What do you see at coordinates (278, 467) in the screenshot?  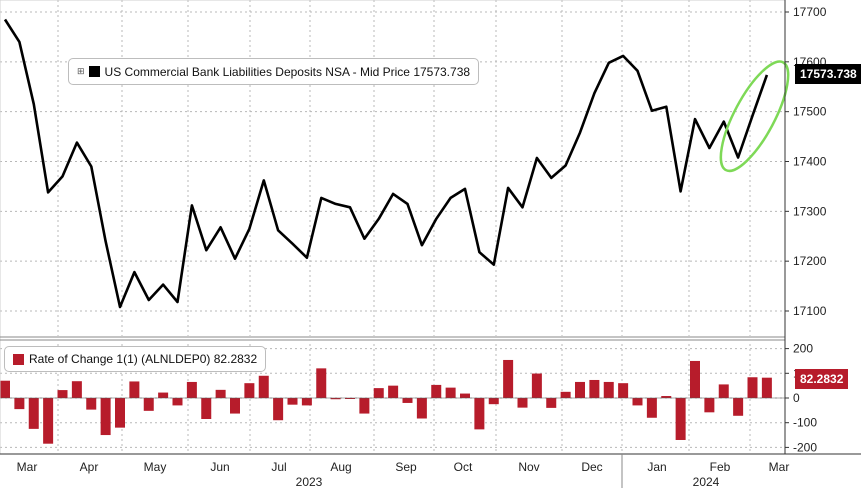 I see `month-label-4: Jul` at bounding box center [278, 467].